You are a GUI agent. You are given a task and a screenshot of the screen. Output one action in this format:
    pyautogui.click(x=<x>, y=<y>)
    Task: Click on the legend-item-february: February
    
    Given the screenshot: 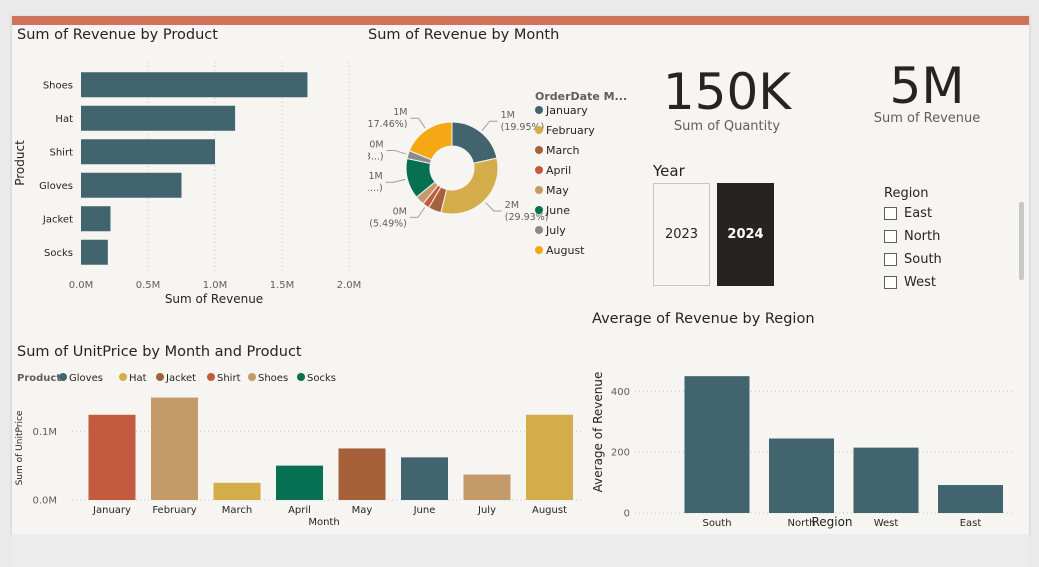 What is the action you would take?
    pyautogui.click(x=570, y=130)
    